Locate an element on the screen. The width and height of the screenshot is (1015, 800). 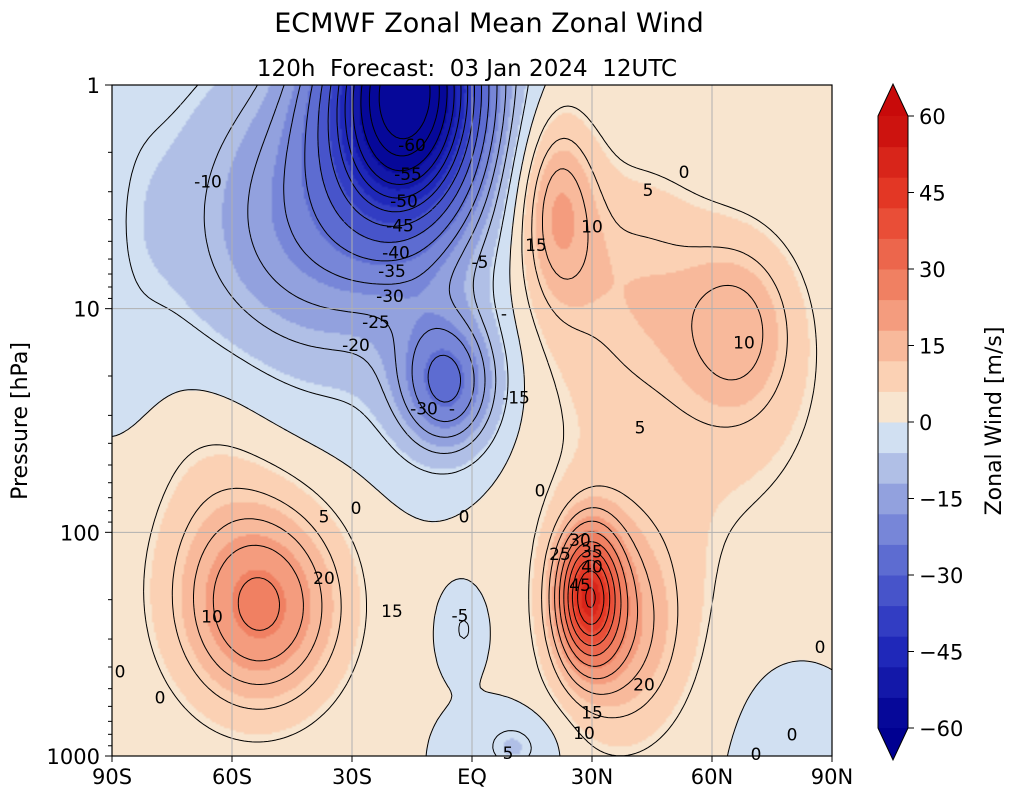
chart-subtitle: 120h Forecast: 03 Jan 2024 12UTC is located at coordinates (467, 69).